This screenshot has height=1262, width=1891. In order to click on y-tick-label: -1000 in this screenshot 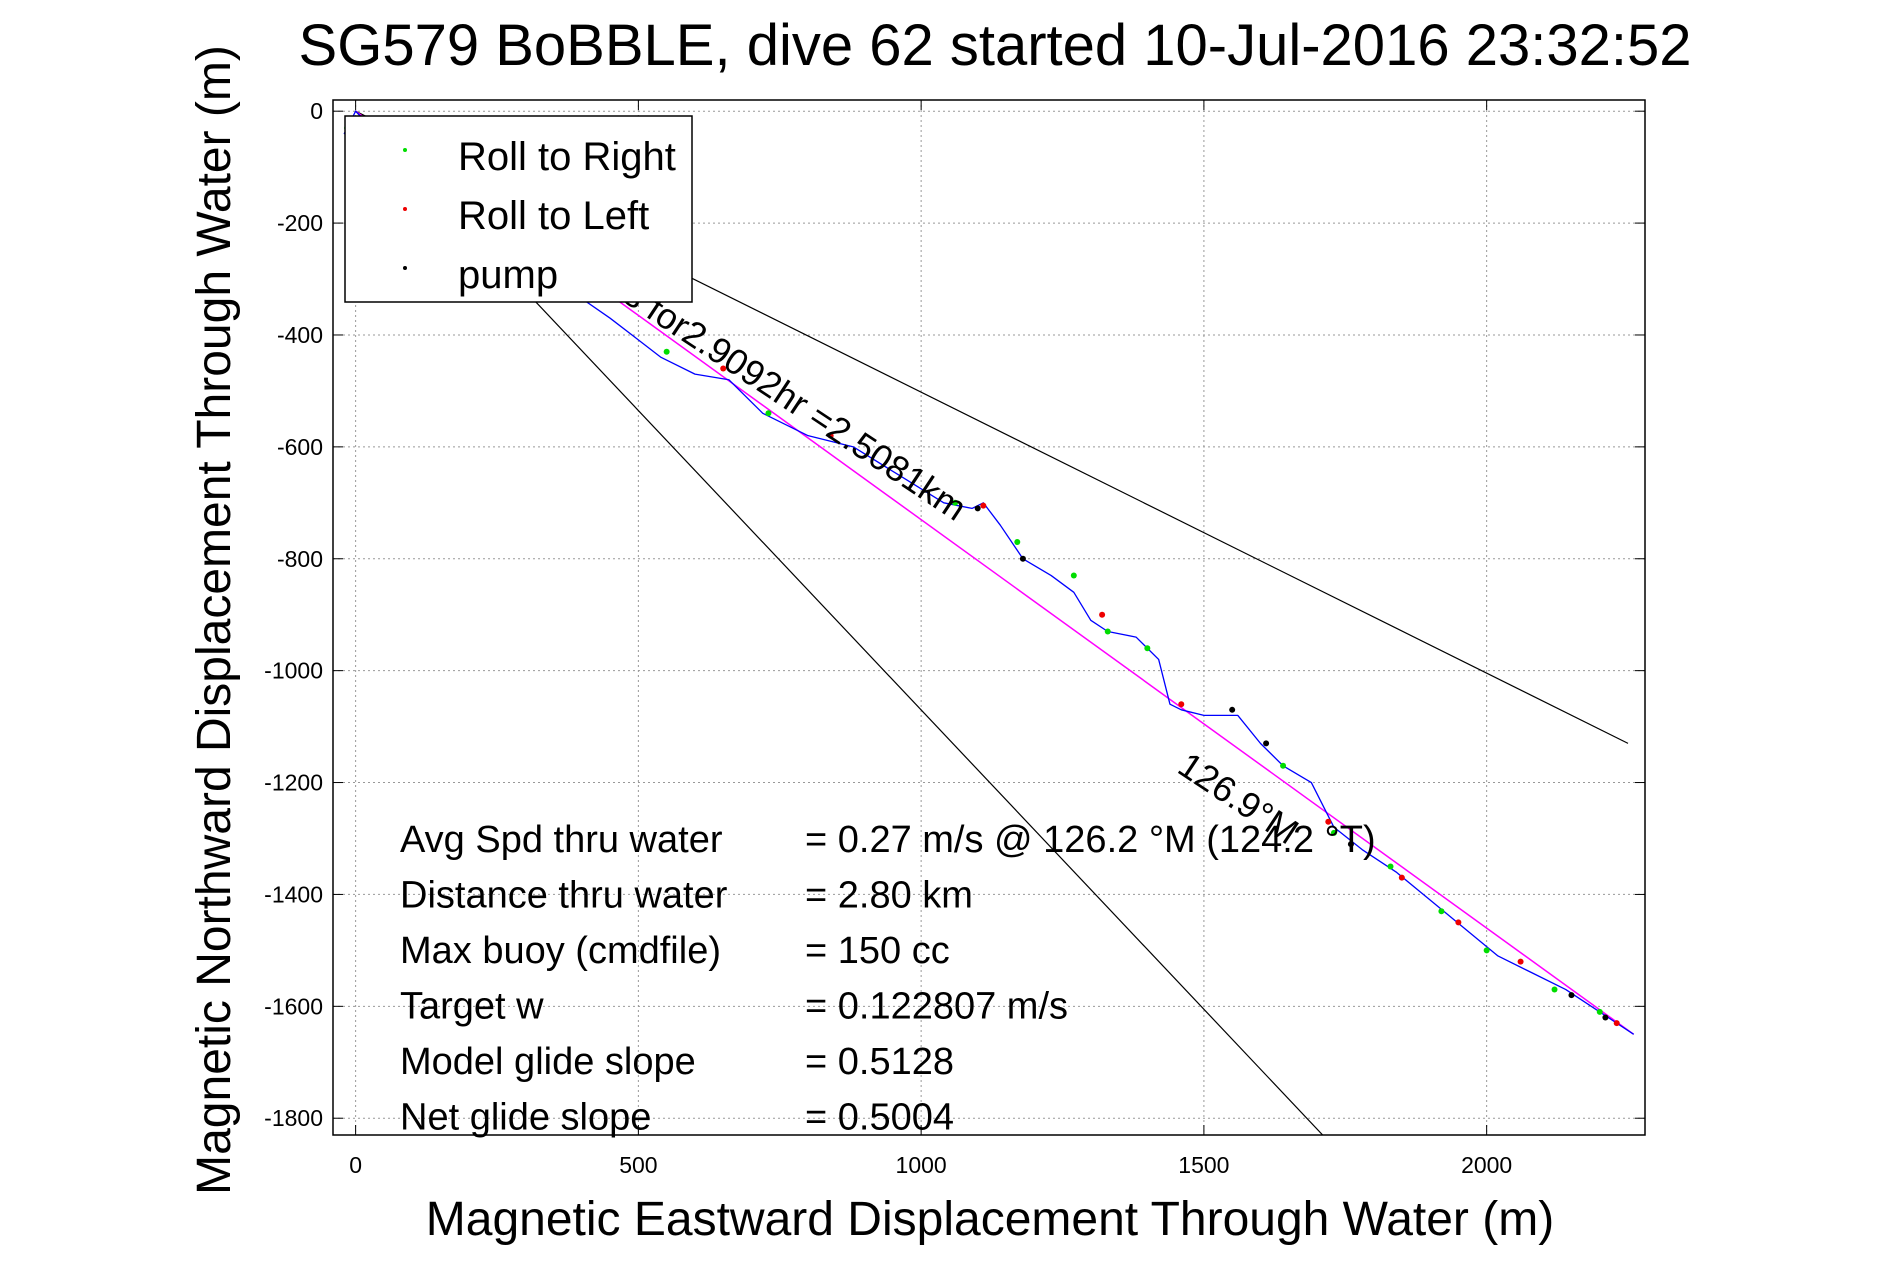, I will do `click(293, 671)`.